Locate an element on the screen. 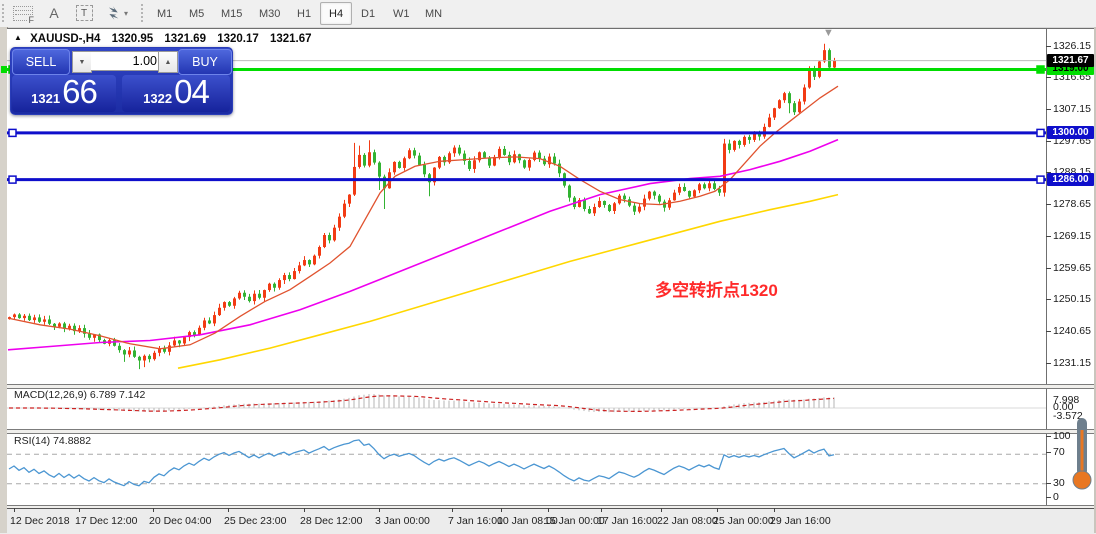  one-click-trading-panel: SELL ▼ ▲ BUY 1321 66 1322 04 is located at coordinates (121, 81).